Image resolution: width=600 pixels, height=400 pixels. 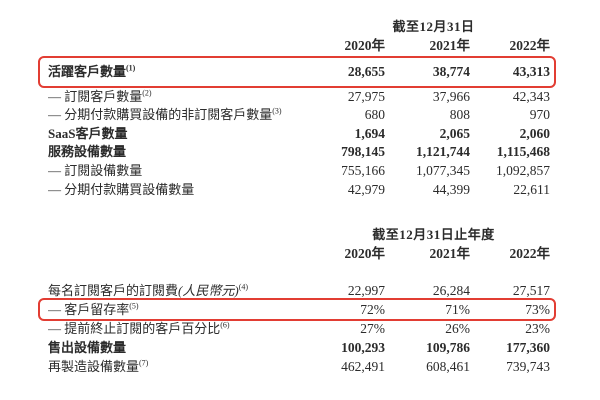 I want to click on value-2022: 73%, so click(x=537, y=309).